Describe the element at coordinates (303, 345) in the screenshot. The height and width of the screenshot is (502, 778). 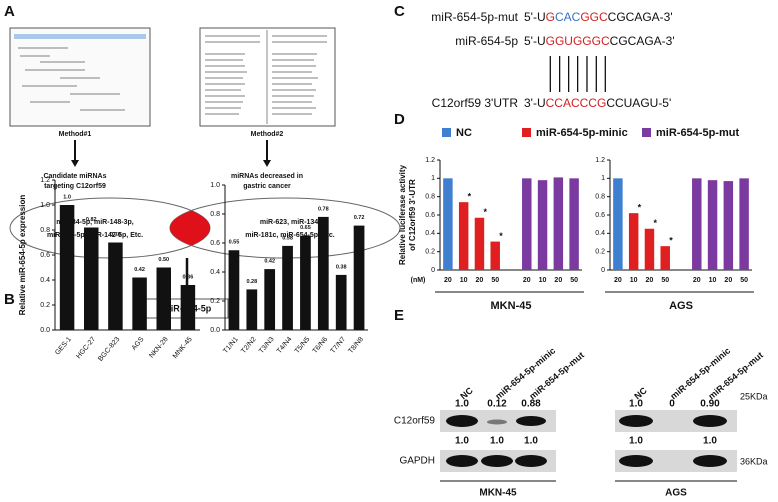
I see `x-tick-label: T5/N5` at that location.